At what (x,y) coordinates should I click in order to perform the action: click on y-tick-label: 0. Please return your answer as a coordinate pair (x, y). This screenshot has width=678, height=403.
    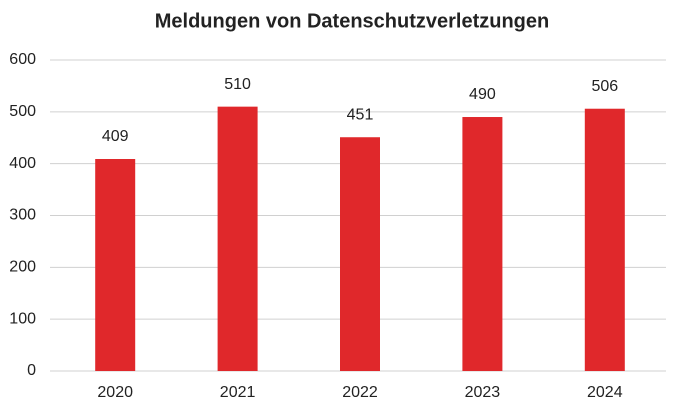
    Looking at the image, I should click on (31, 370).